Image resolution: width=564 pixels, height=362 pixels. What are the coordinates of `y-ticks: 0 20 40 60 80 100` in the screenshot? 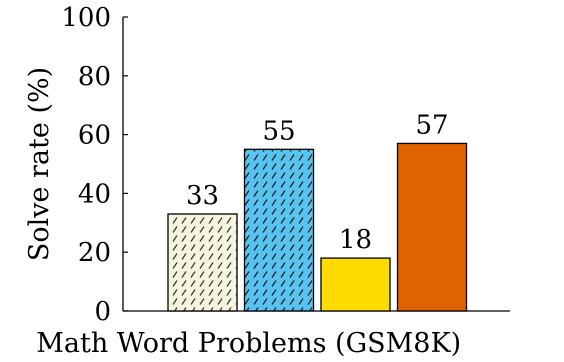 It's located at (94, 165).